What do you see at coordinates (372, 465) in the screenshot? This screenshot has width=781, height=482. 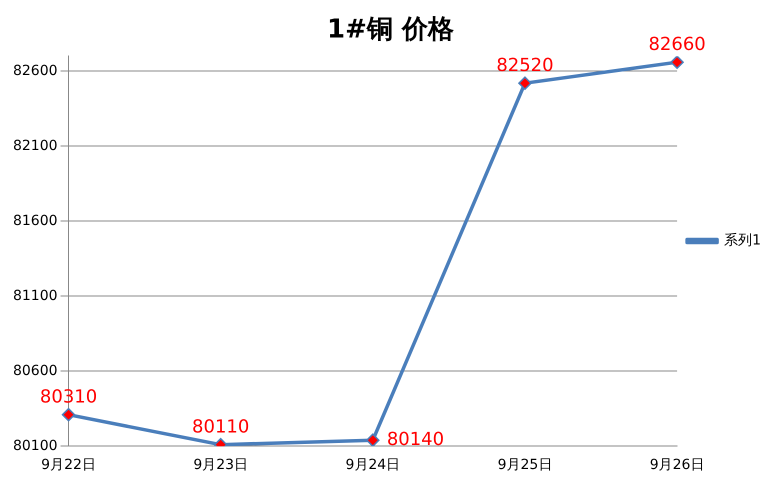 I see `x-tick-label: 9月24日` at bounding box center [372, 465].